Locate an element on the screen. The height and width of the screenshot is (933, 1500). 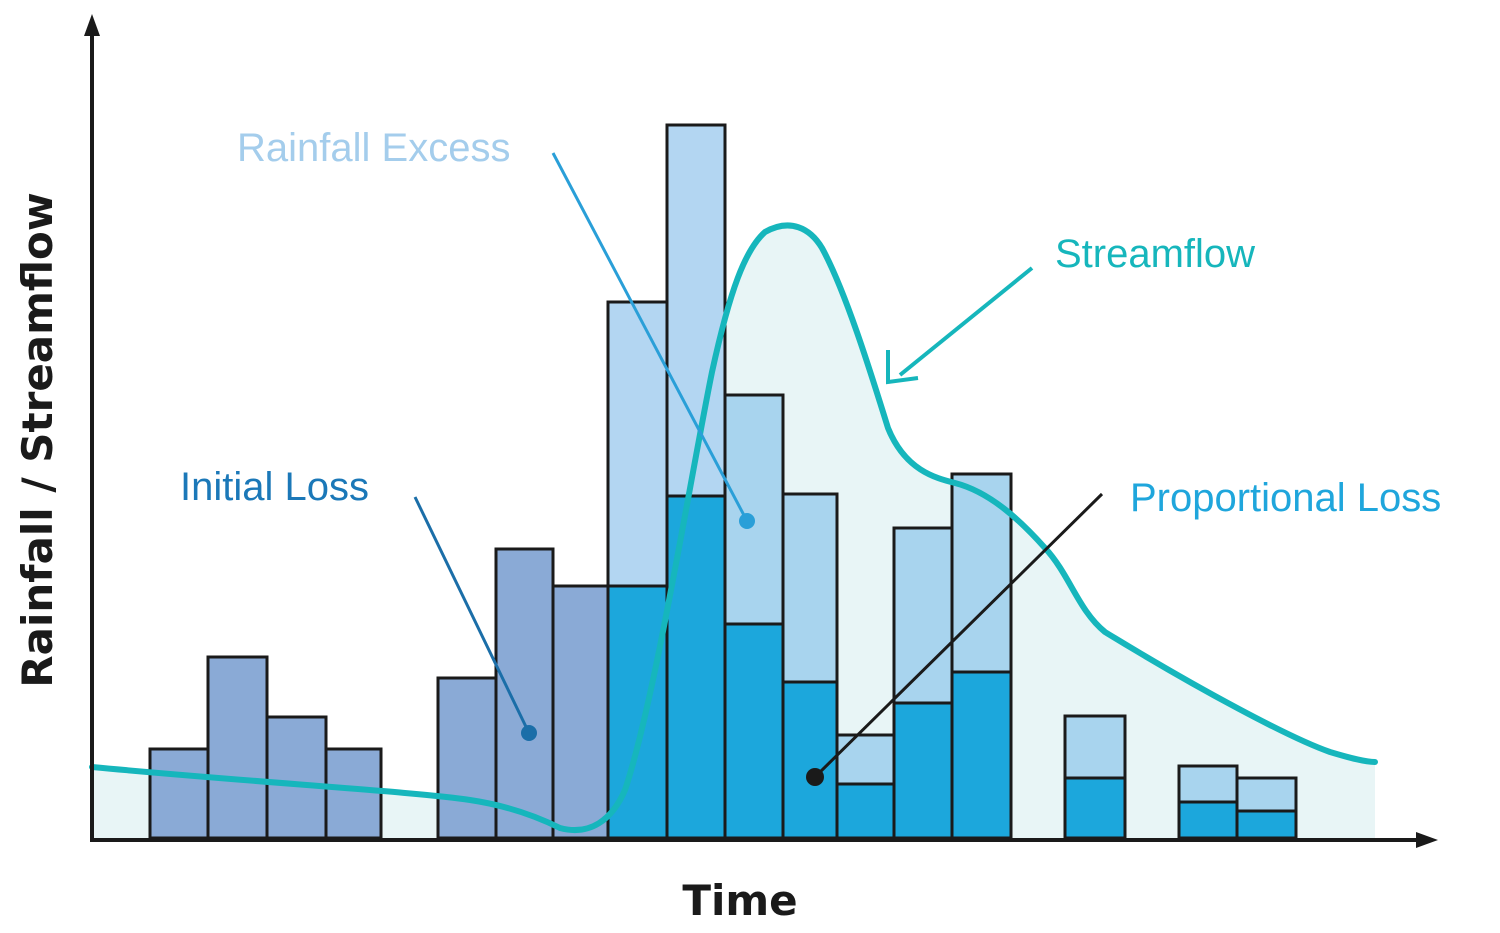
streamflow-arrow-icon is located at coordinates (902, 367).